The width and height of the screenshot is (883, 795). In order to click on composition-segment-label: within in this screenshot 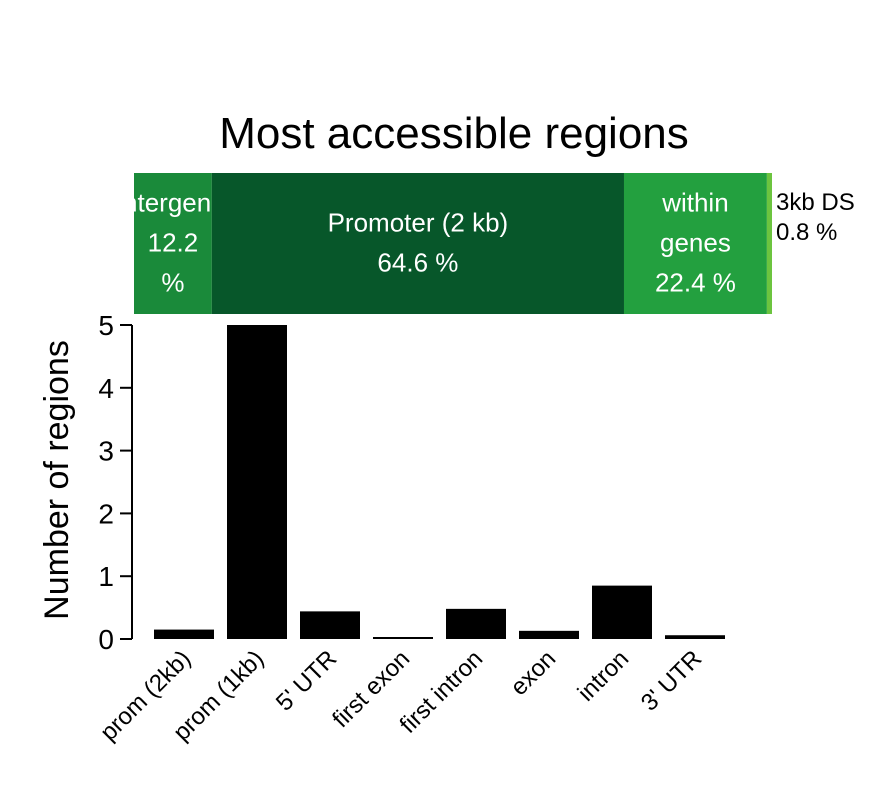, I will do `click(694, 203)`.